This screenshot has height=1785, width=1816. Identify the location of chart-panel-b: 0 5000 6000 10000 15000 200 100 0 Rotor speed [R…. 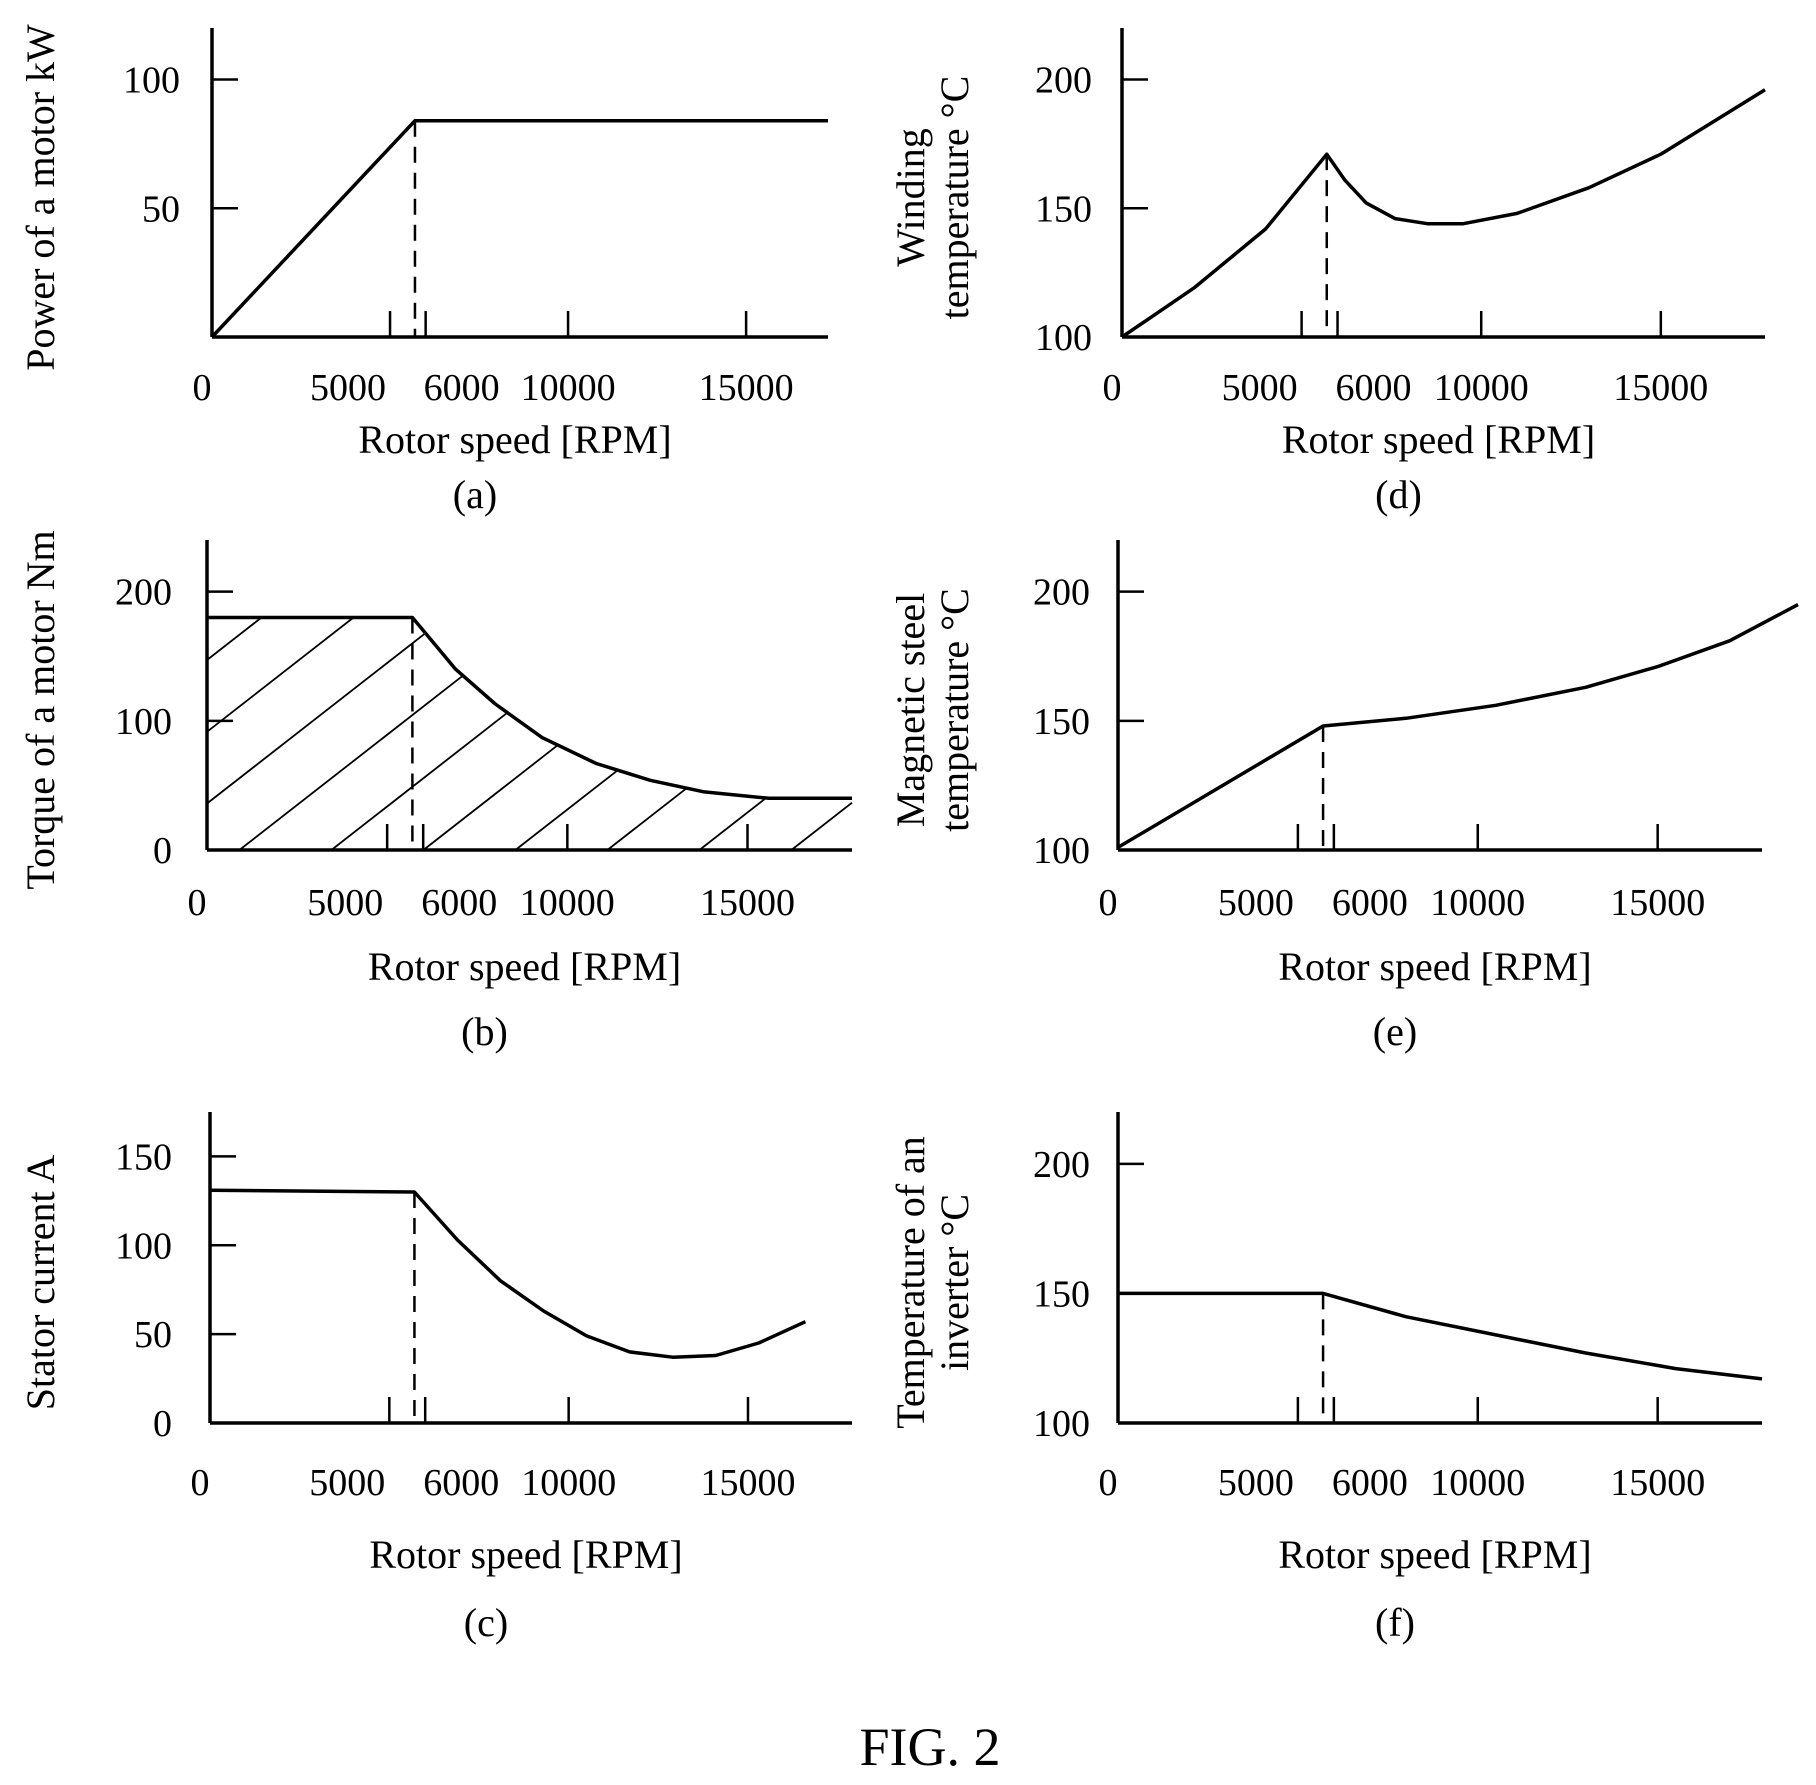
(435, 792).